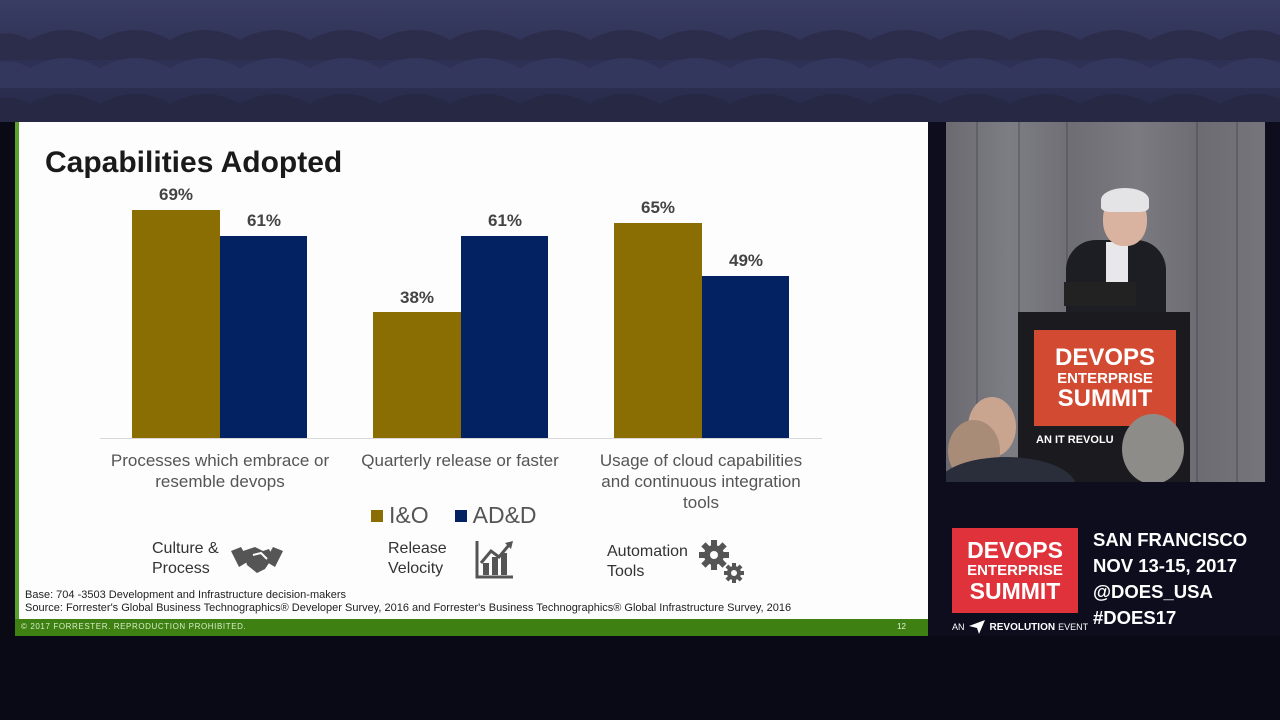 This screenshot has height=720, width=1280. I want to click on icon-group-line: Release, so click(417, 548).